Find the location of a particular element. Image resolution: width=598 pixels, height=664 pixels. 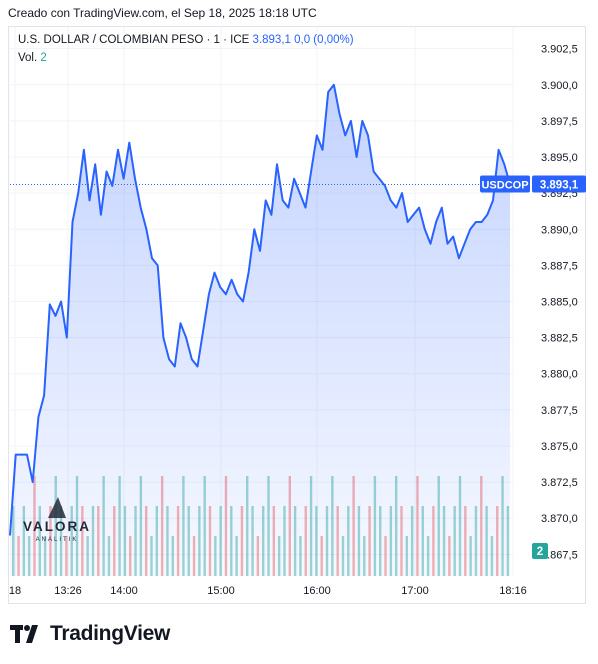

legend-symbol: U.S. DOLLAR / COLOMBIAN PESO · 1 · ICE is located at coordinates (134, 40).